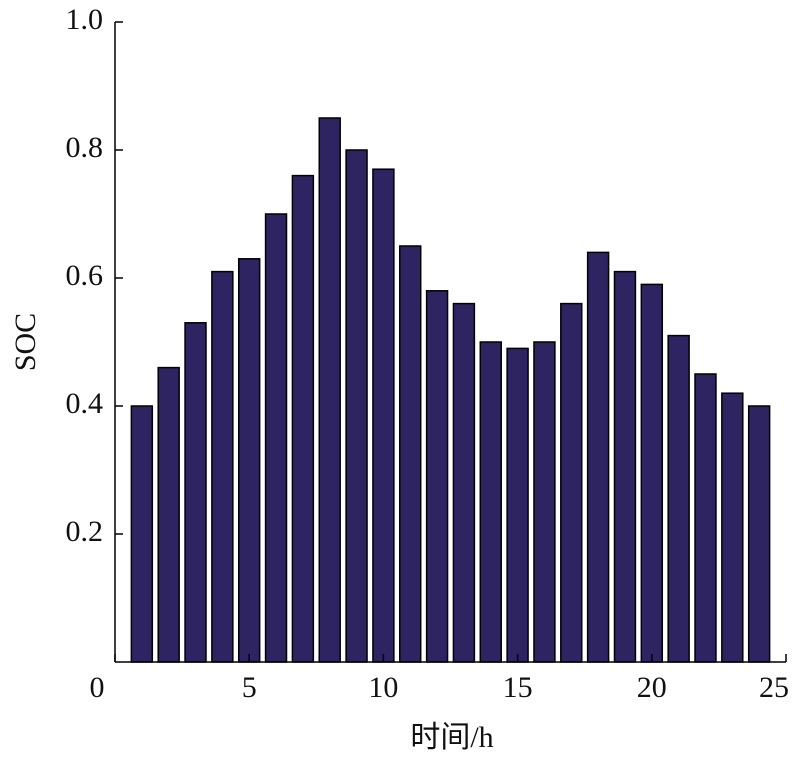 The image size is (800, 762). Describe the element at coordinates (85, 275) in the screenshot. I see `y-tick-label: 0.6` at that location.